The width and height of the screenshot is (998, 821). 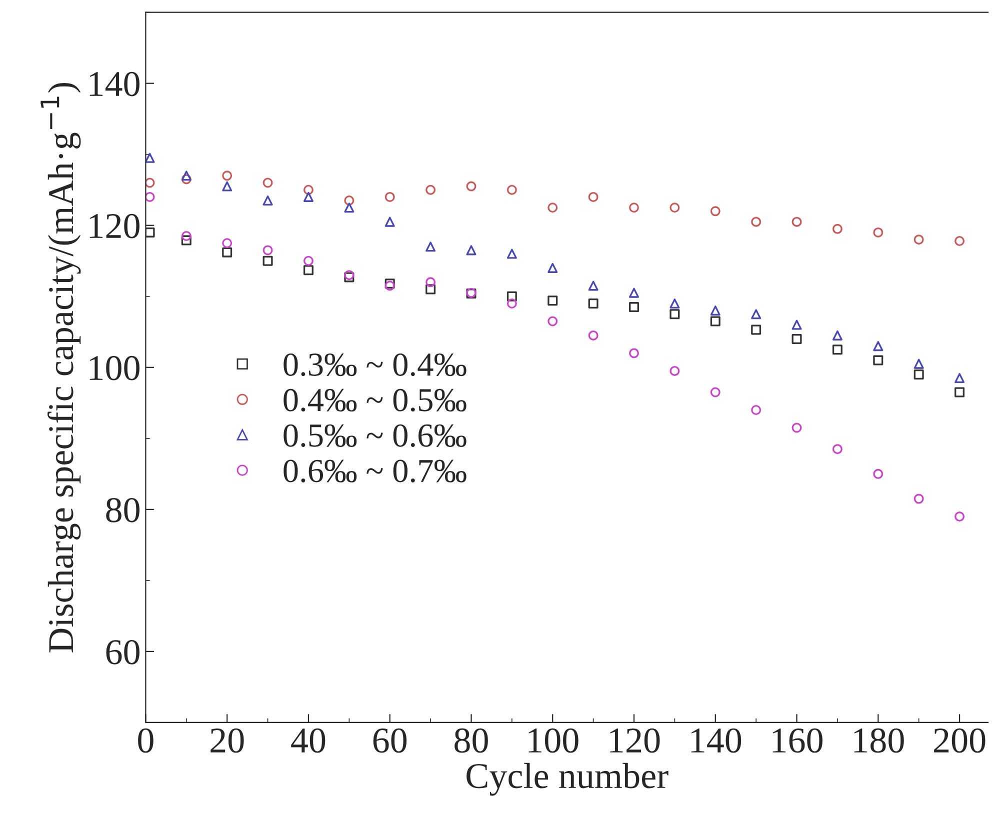 I want to click on x-tick-label: 180, so click(x=879, y=740).